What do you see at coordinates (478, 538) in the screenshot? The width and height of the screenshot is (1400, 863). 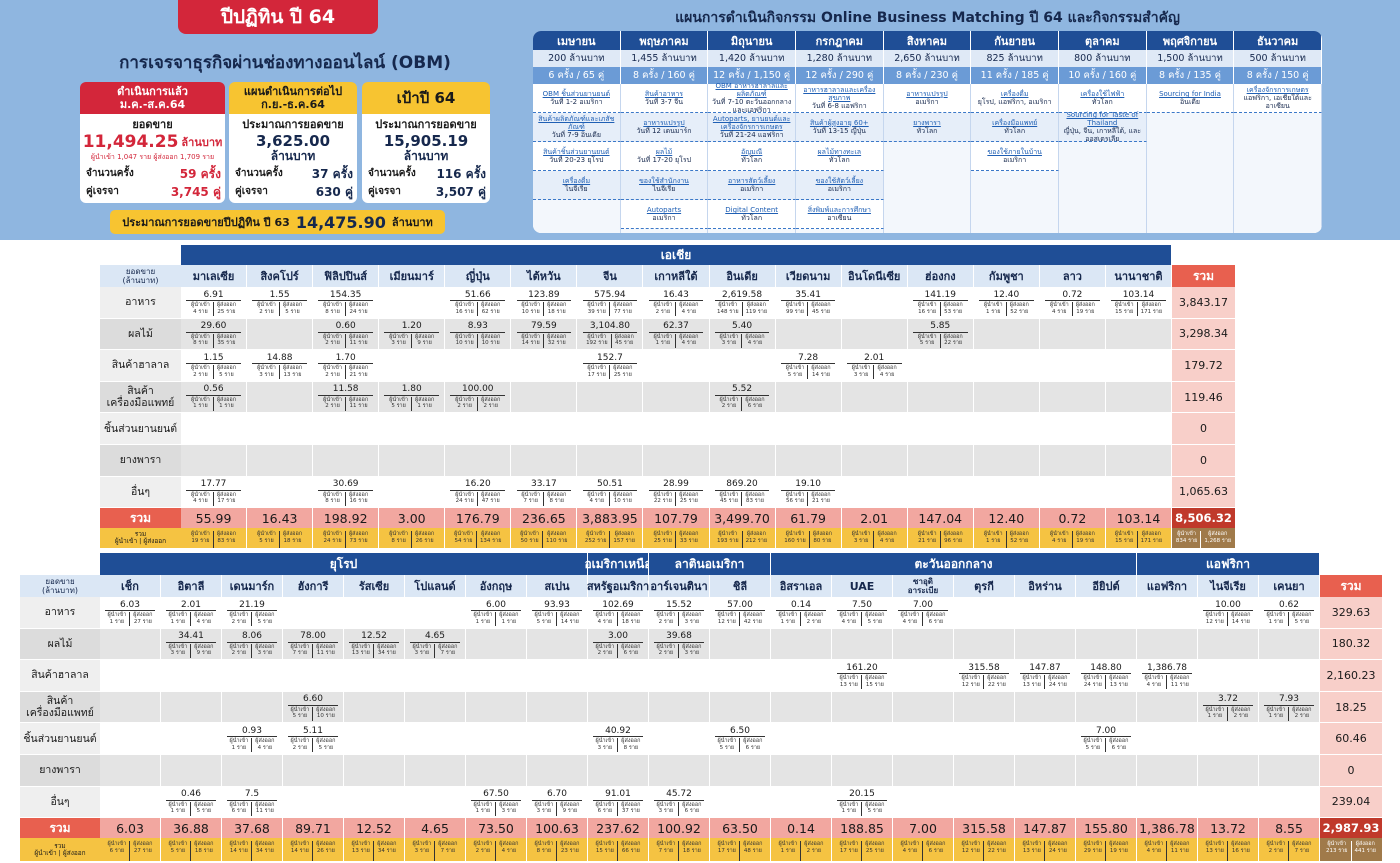 I see `total-sub: ผู้นำเข้า 54 ราย ผู้ส่งออก 134 ราย` at bounding box center [478, 538].